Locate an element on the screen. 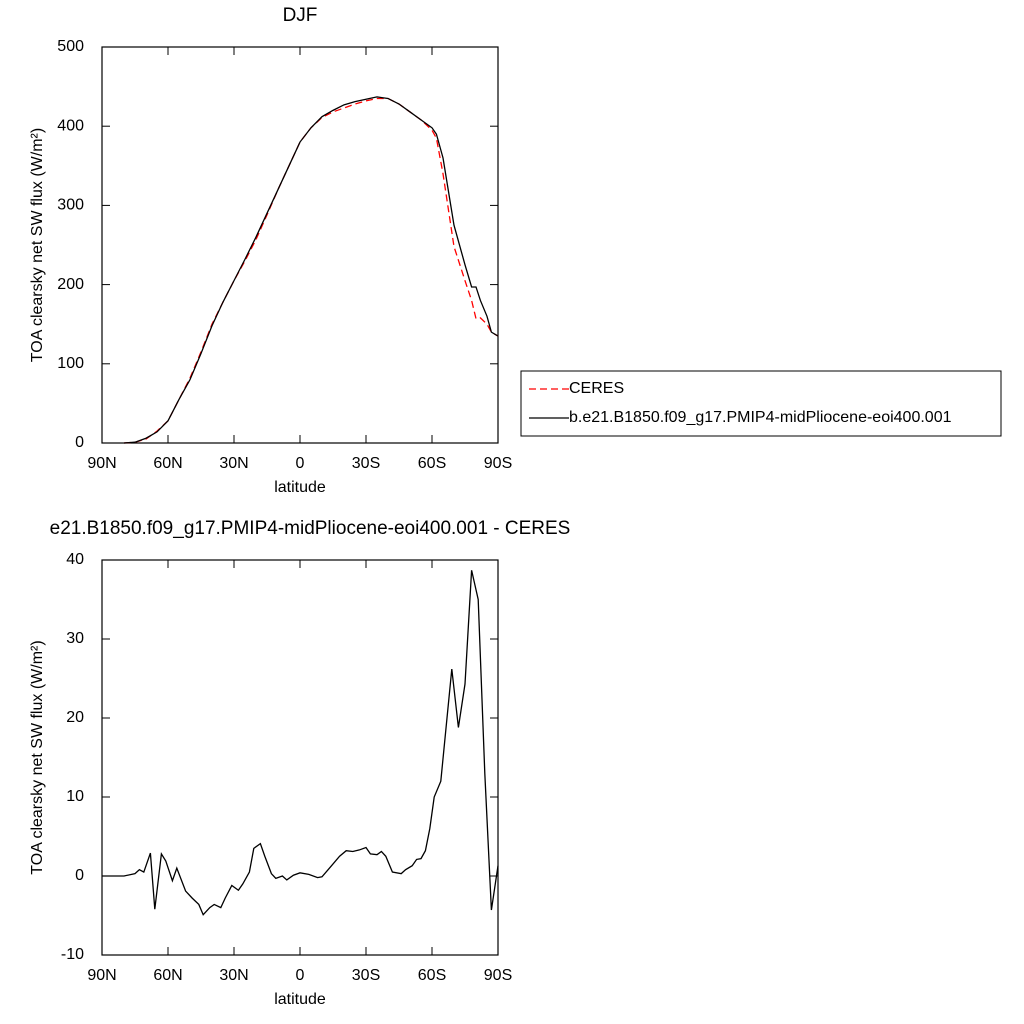  y-tick-label: 10 is located at coordinates (75, 796).